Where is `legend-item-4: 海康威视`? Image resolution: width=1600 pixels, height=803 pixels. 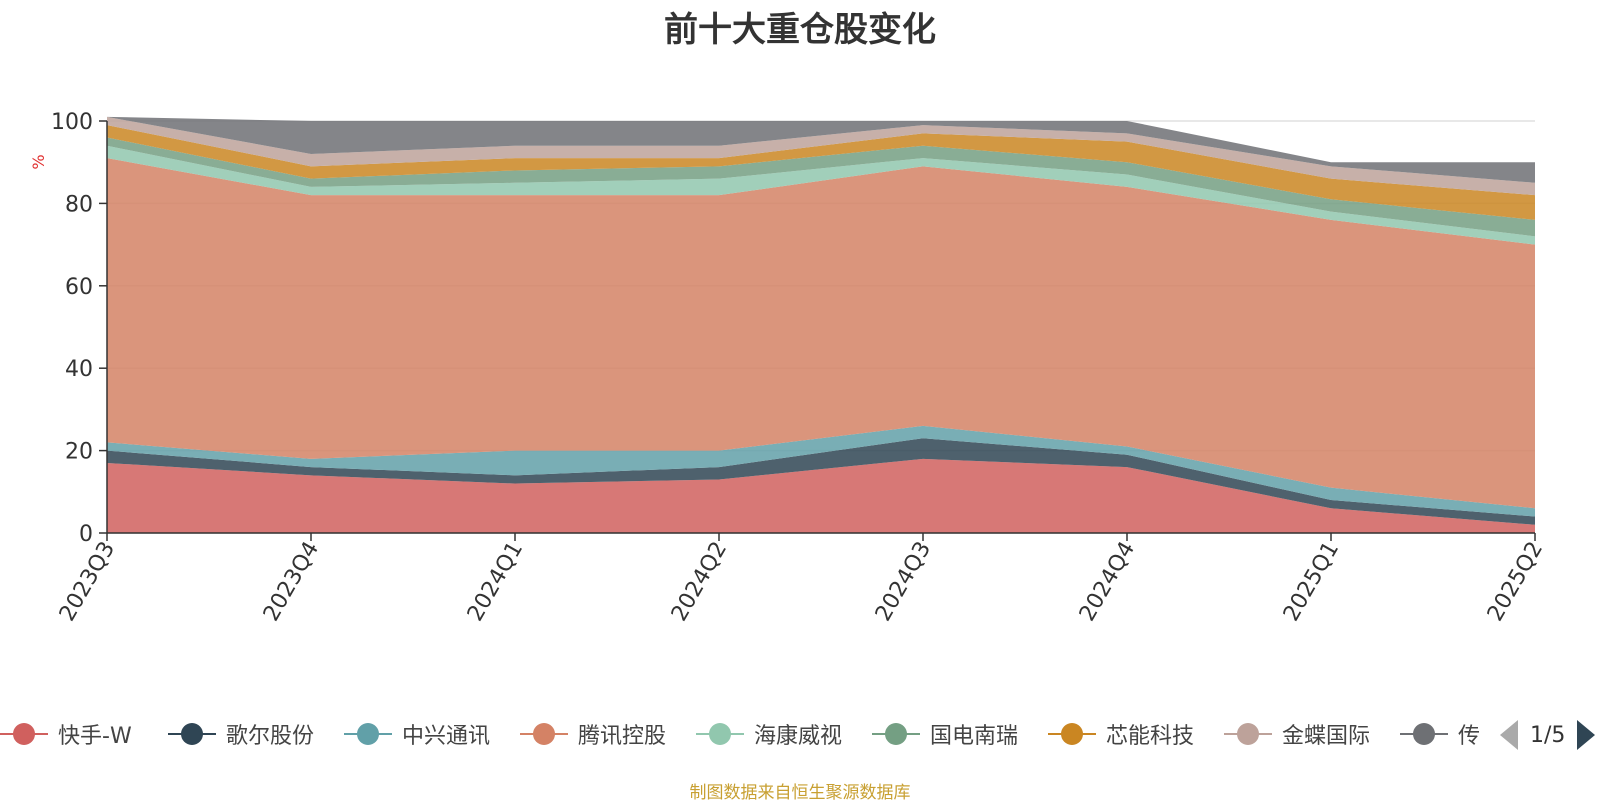 legend-item-4: 海康威视 is located at coordinates (769, 734).